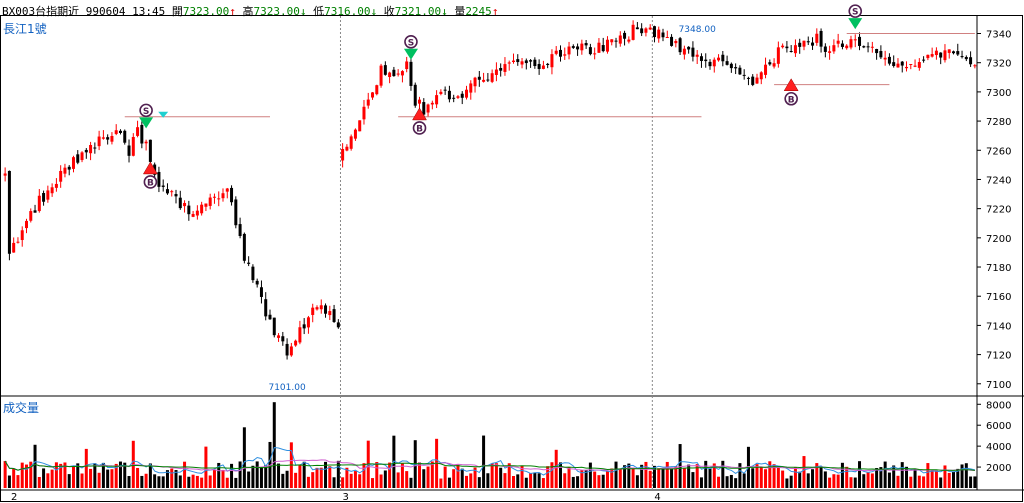 The width and height of the screenshot is (1024, 503). What do you see at coordinates (419, 128) in the screenshot?
I see `buy-badge` at bounding box center [419, 128].